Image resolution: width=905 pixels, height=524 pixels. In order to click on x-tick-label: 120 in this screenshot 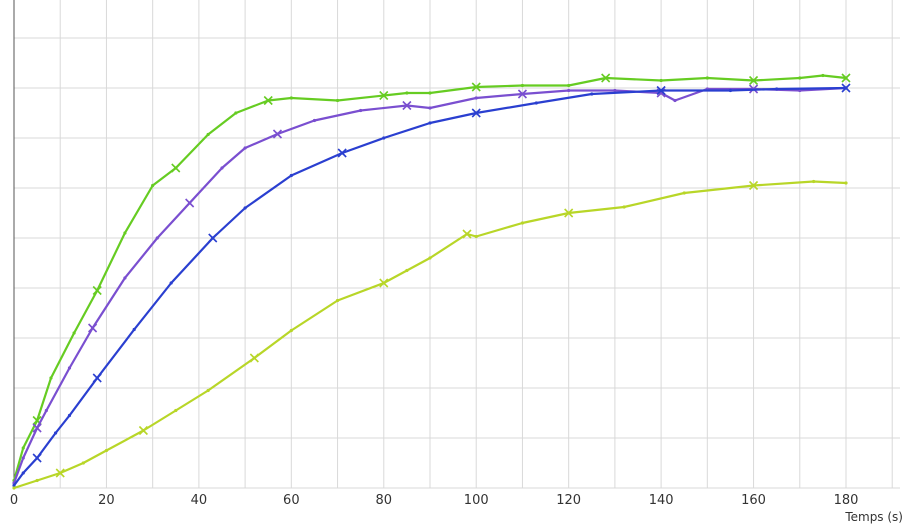, I will do `click(568, 500)`.